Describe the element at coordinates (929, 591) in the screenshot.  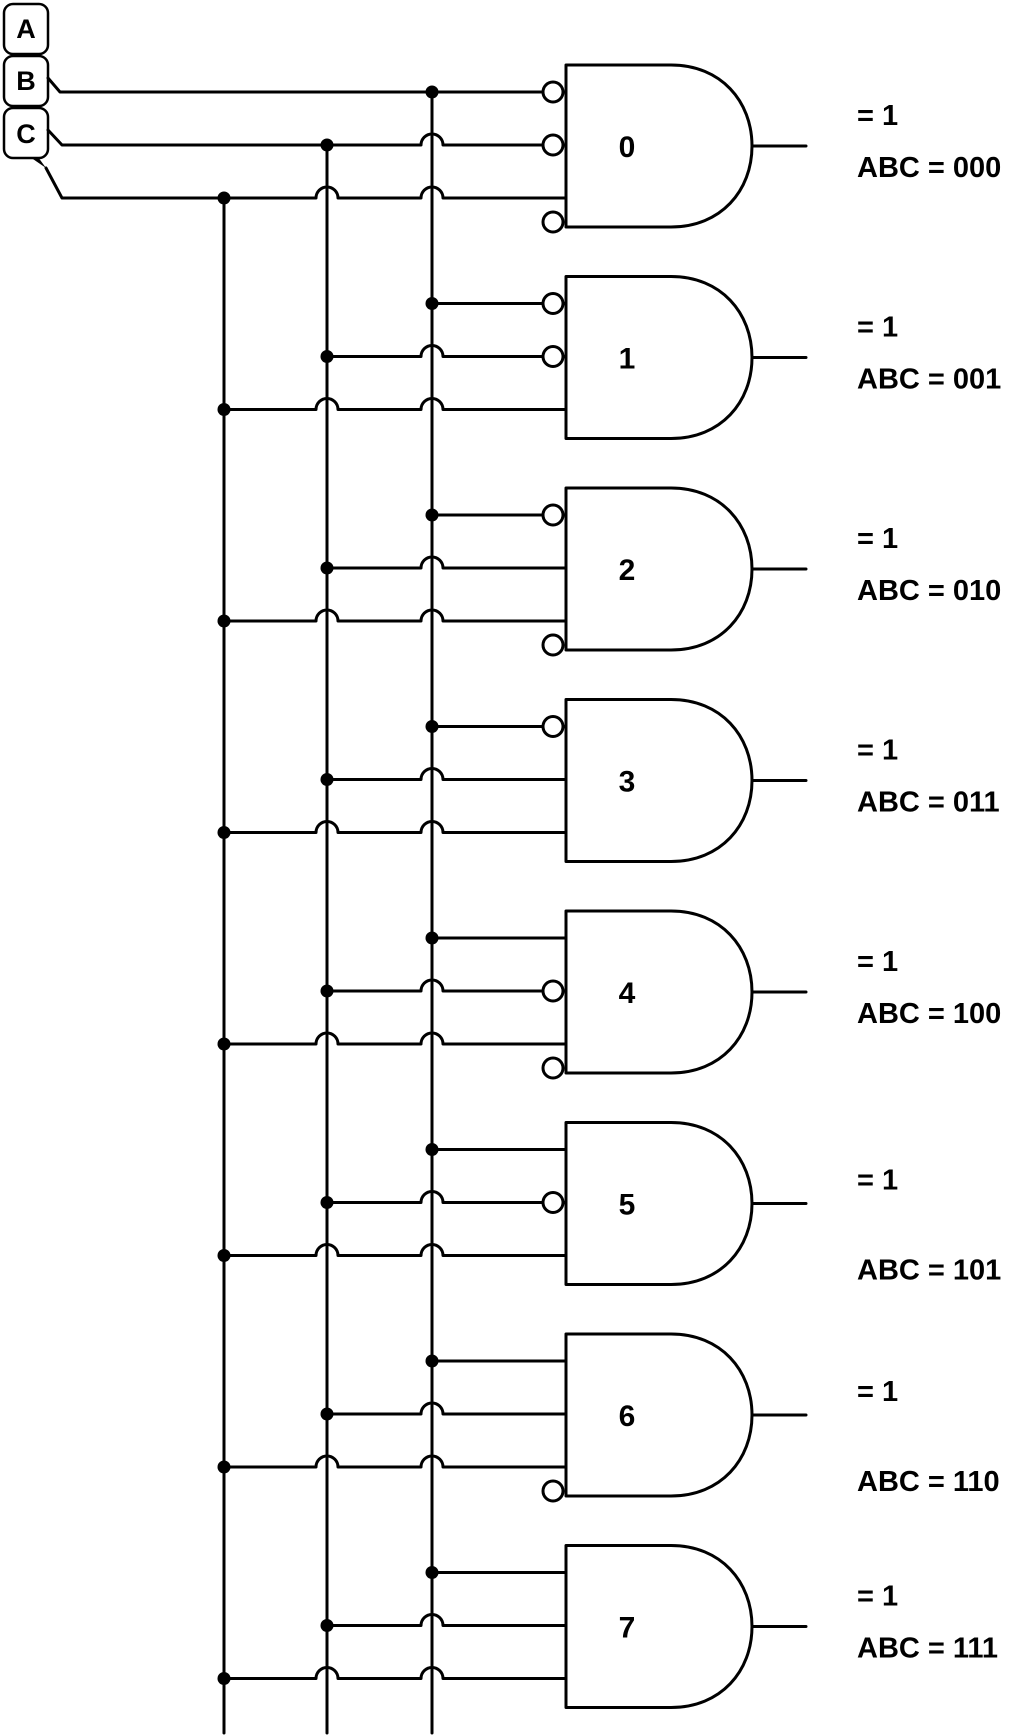
I see `gate-2-output-condition: ABC = 010` at that location.